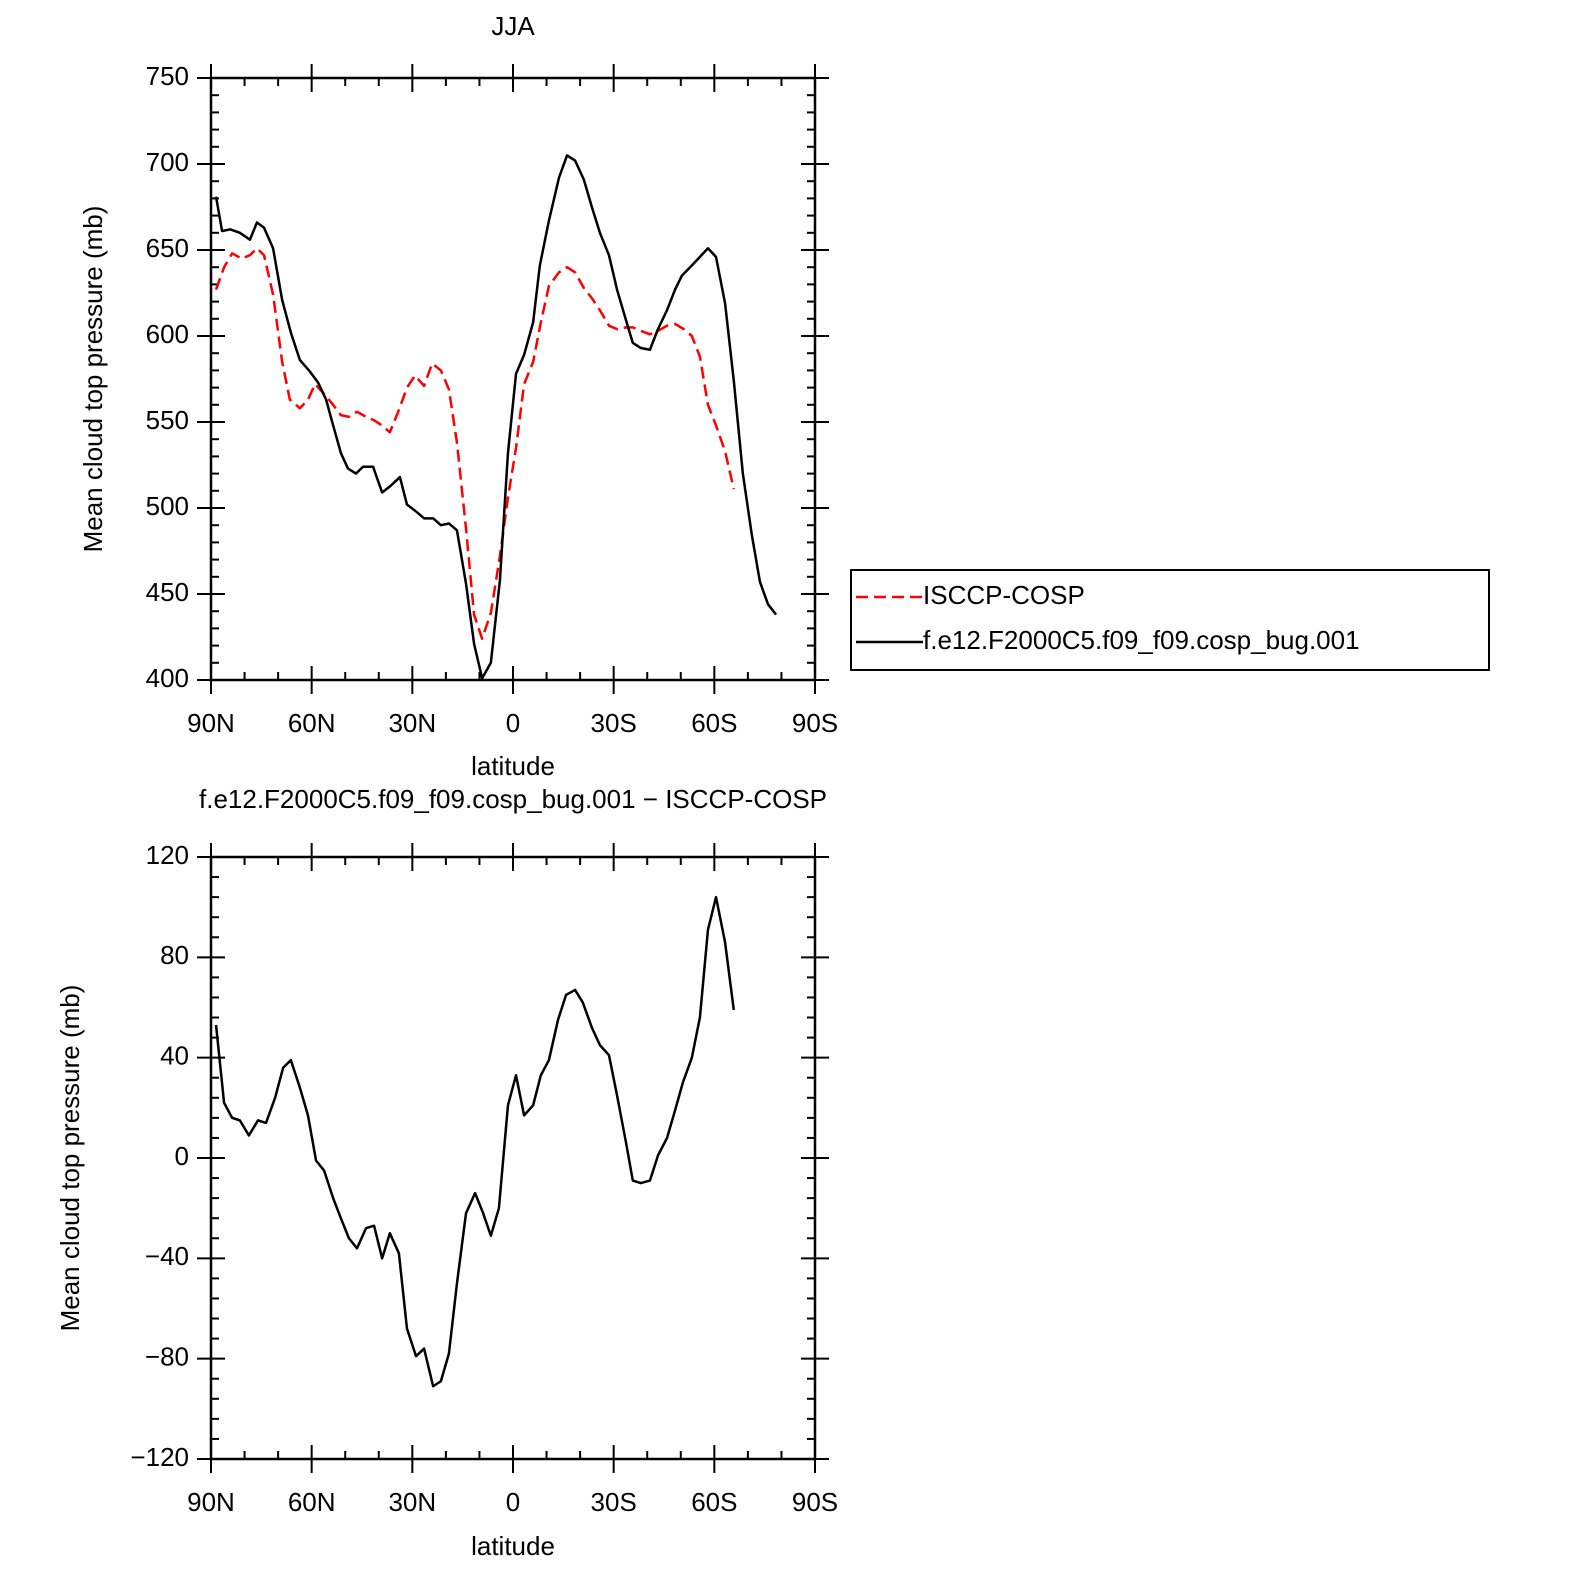  I want to click on y-tick-label: 120, so click(167, 855).